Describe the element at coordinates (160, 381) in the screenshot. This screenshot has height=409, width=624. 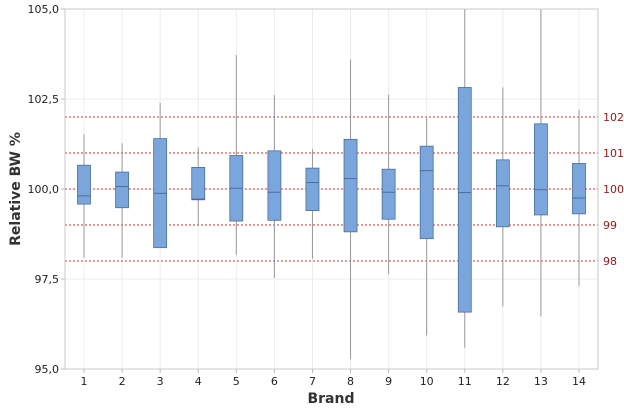
I see `x-tick-label: 3` at that location.